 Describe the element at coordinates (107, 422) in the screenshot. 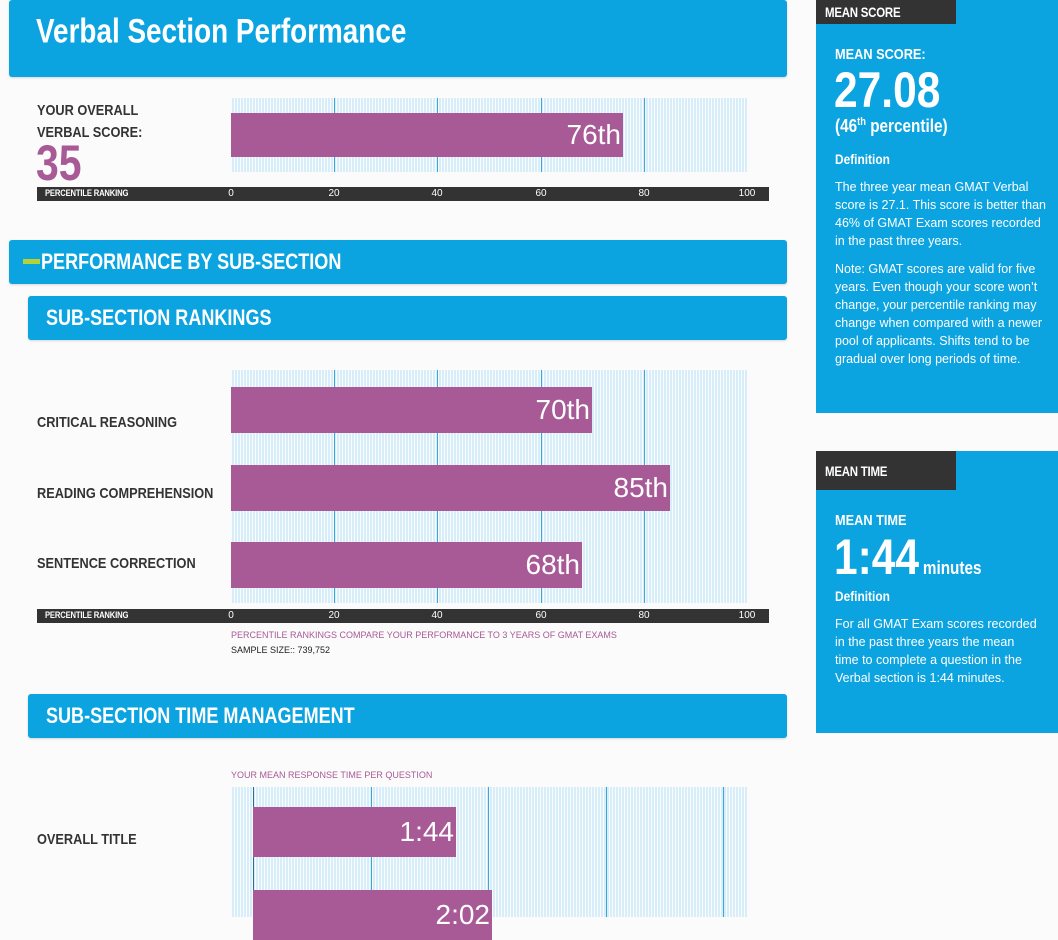

I see `row-label-critical-reasoning: CRITICAL REASONING` at that location.